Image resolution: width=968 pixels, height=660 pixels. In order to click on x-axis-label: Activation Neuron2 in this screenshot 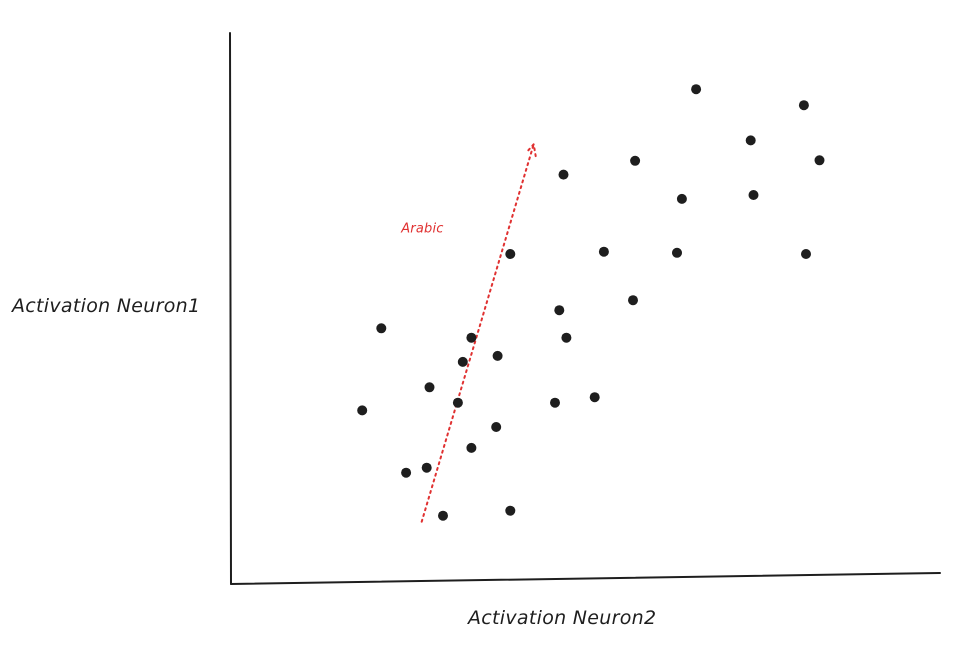, I will do `click(561, 618)`.